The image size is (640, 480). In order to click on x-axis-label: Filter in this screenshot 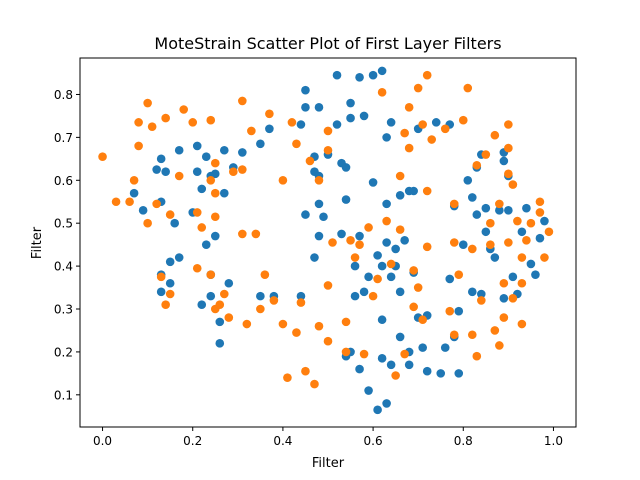, I will do `click(328, 463)`.